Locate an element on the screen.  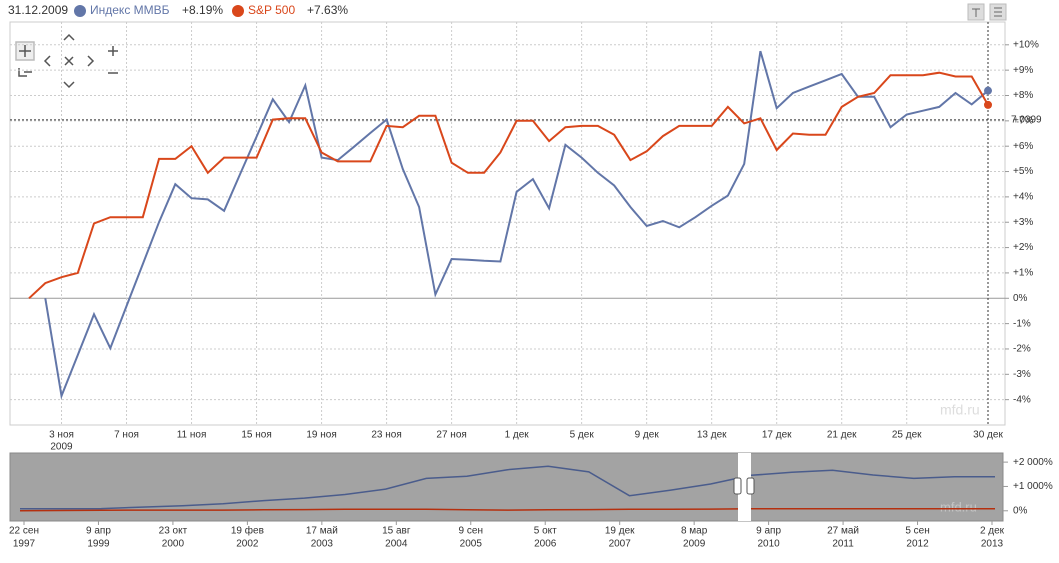
navigator-x-year: 2013 is located at coordinates (992, 544).